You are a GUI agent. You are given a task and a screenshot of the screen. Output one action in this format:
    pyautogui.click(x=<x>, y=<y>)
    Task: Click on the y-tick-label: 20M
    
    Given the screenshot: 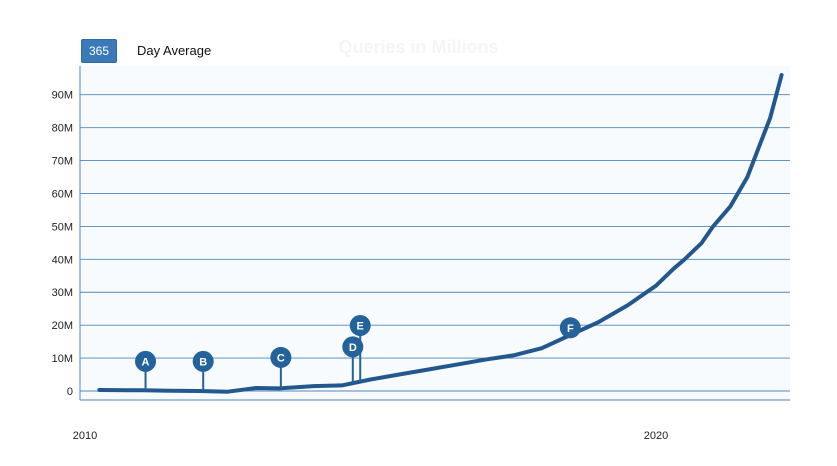 What is the action you would take?
    pyautogui.click(x=62, y=326)
    